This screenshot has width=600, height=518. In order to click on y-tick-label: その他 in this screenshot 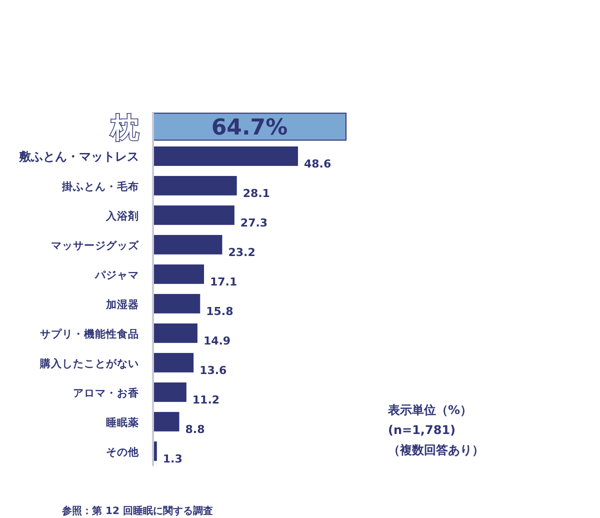, I will do `click(123, 451)`.